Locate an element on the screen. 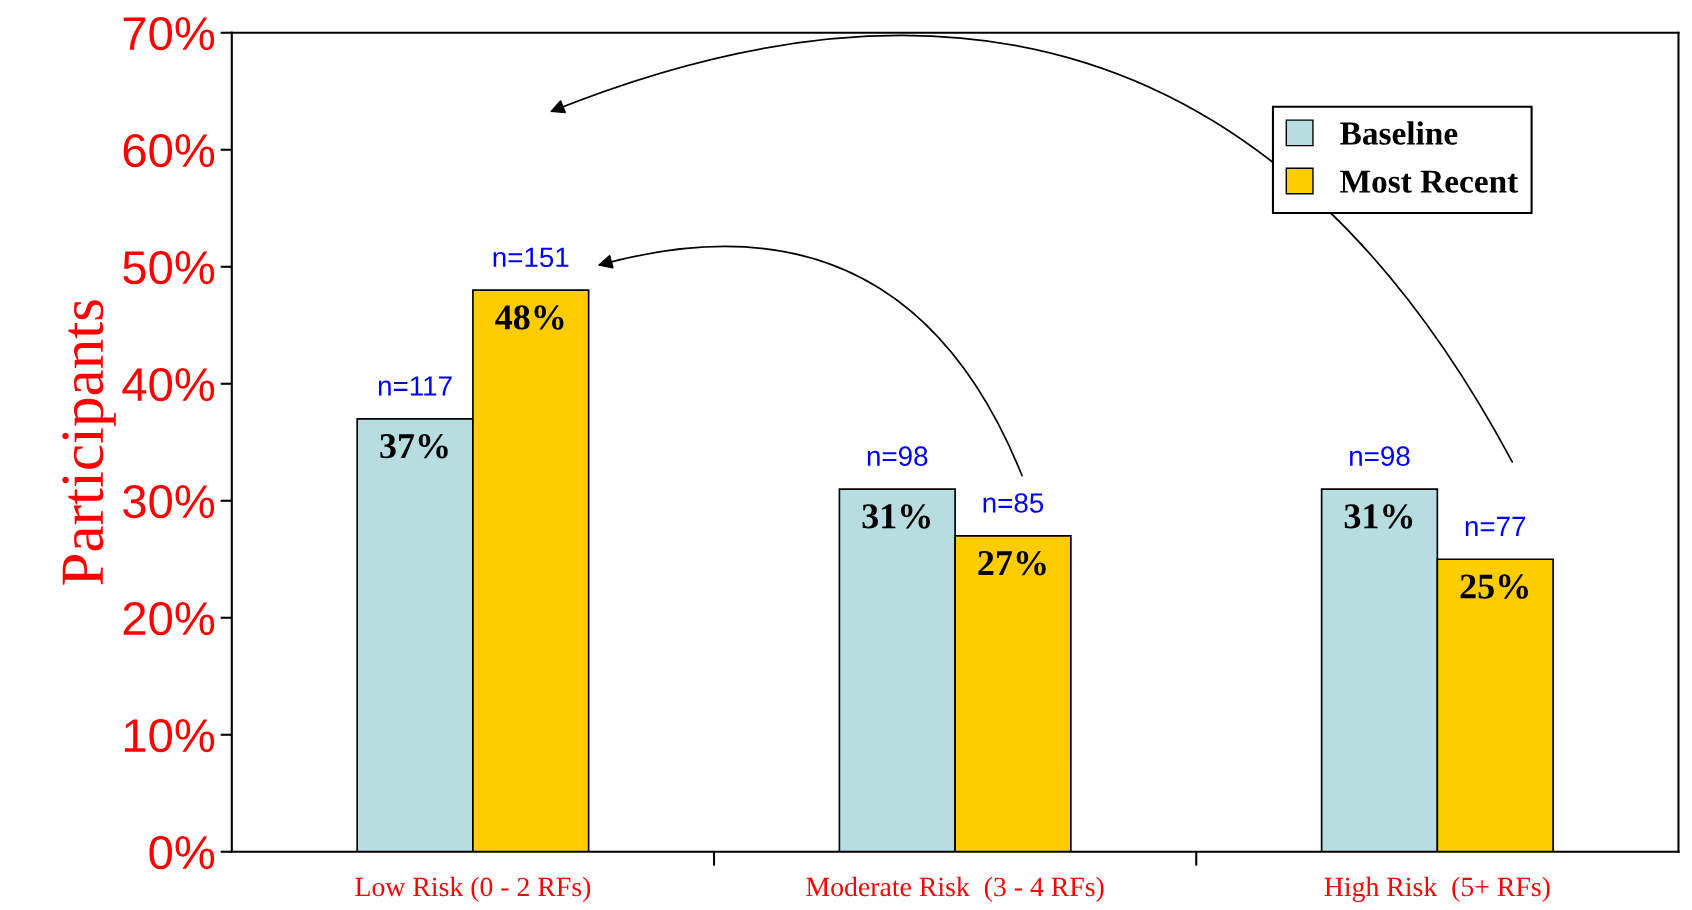  data-label: 37% is located at coordinates (414, 446).